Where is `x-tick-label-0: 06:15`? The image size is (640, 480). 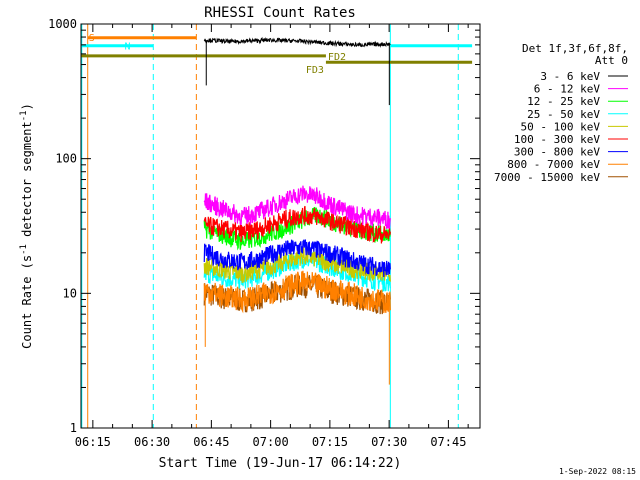
x-tick-label-0: 06:15 is located at coordinates (93, 442).